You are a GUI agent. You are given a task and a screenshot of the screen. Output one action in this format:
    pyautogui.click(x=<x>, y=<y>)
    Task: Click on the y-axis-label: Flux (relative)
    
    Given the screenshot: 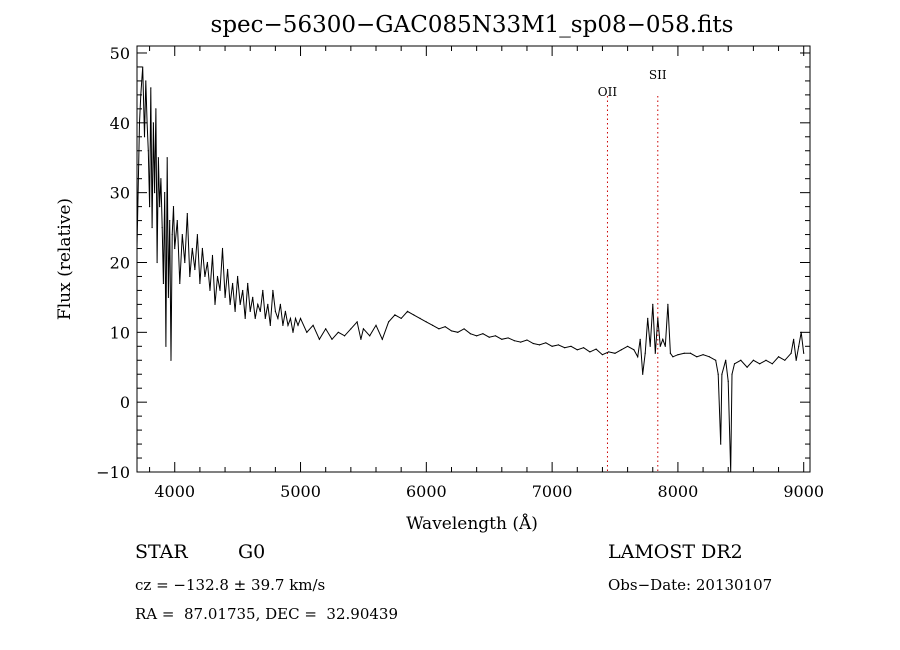 What is the action you would take?
    pyautogui.click(x=65, y=259)
    